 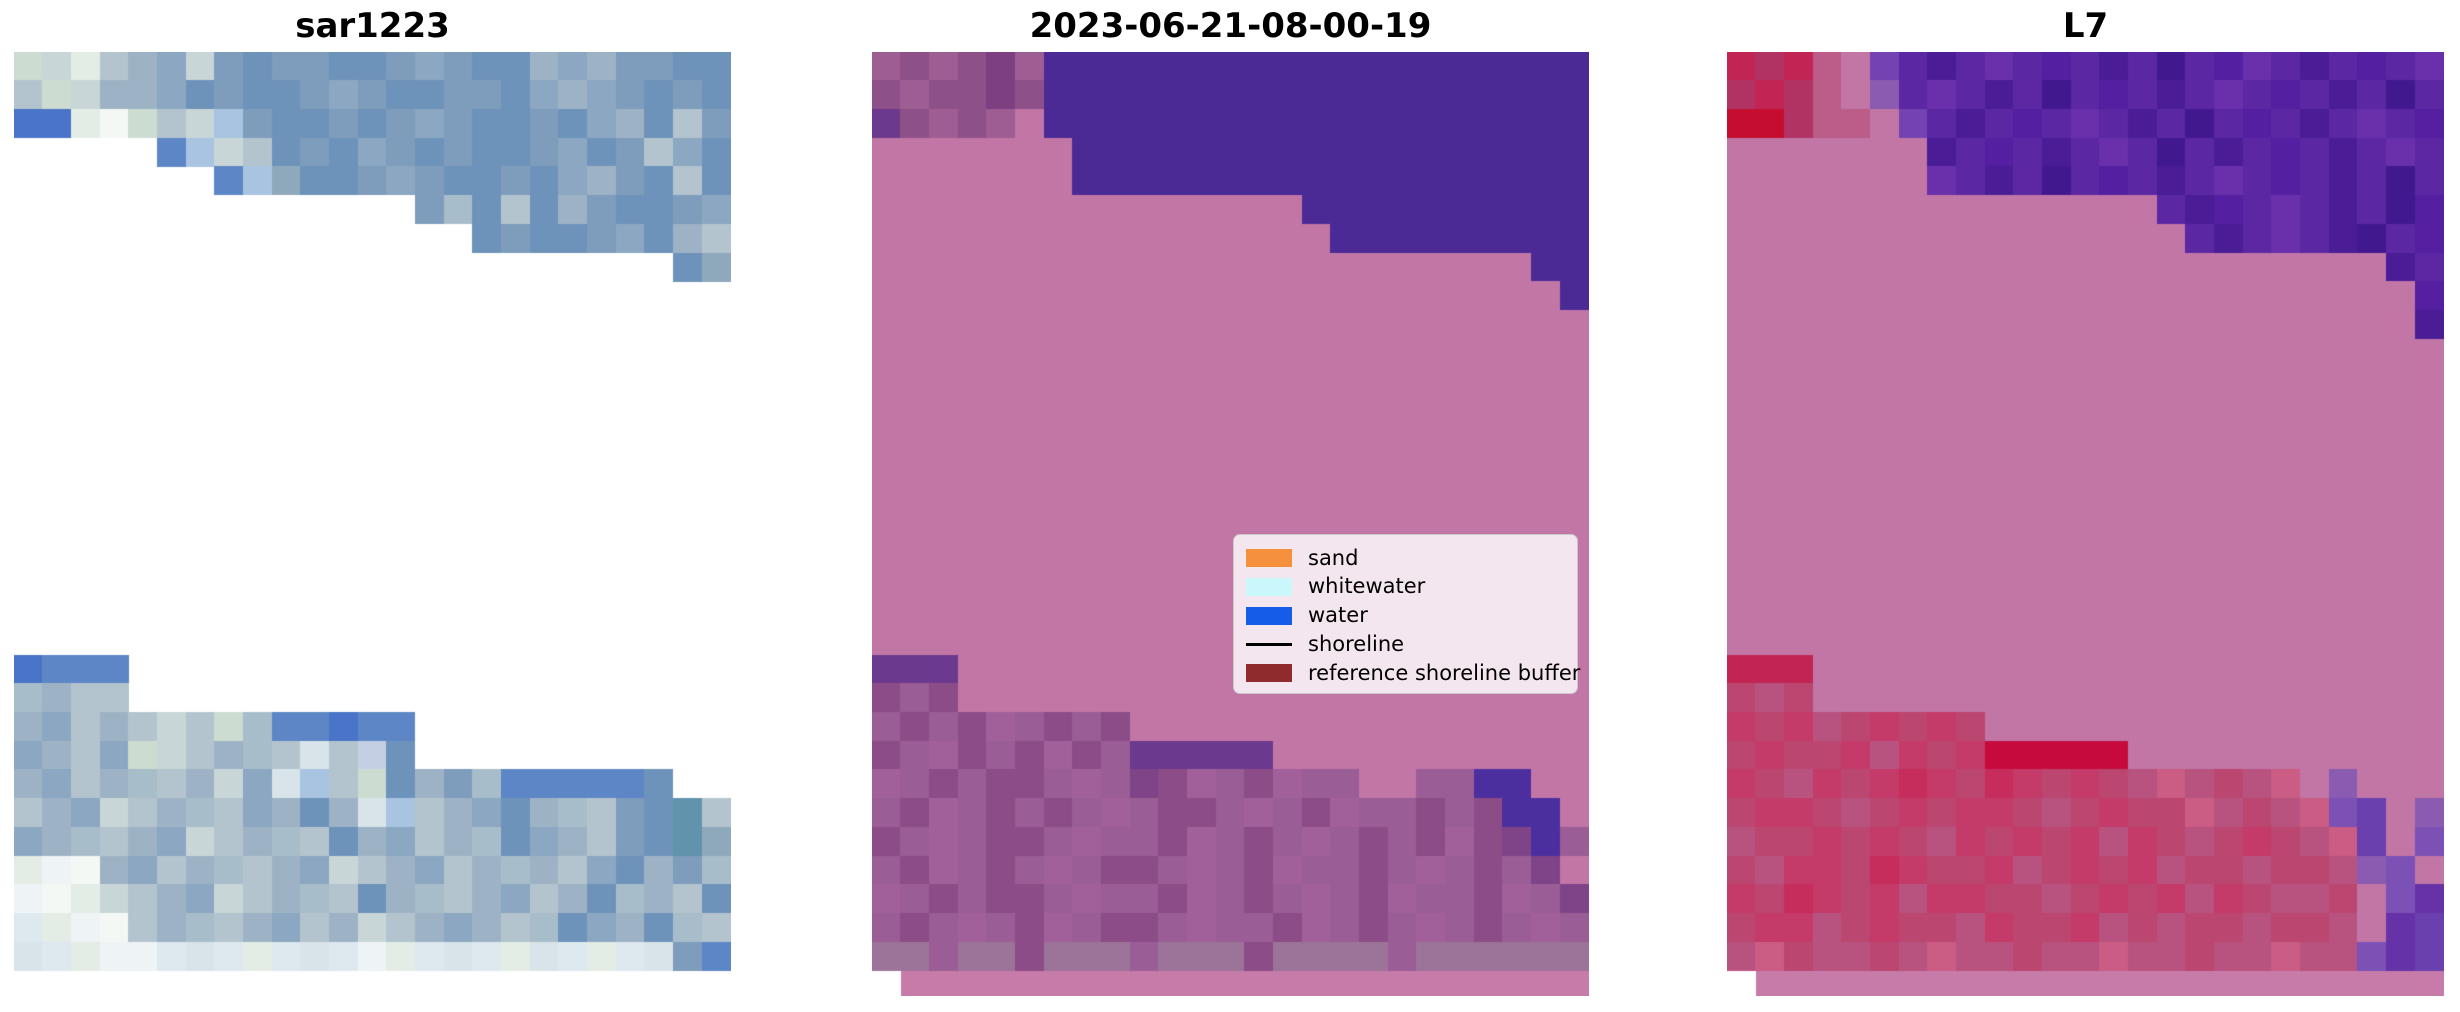 I want to click on legend-item-shoreline: shoreline, so click(x=1406, y=644).